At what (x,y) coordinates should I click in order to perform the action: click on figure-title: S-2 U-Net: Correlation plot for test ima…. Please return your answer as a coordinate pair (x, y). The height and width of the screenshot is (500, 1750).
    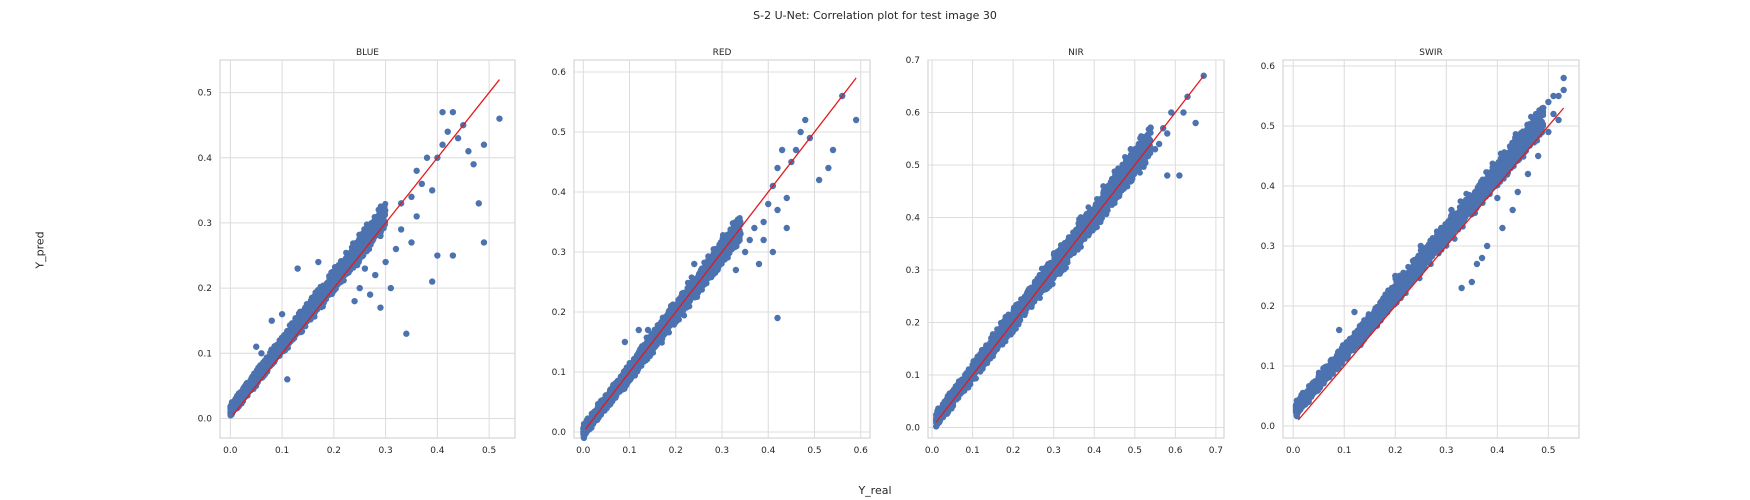
    Looking at the image, I should click on (875, 15).